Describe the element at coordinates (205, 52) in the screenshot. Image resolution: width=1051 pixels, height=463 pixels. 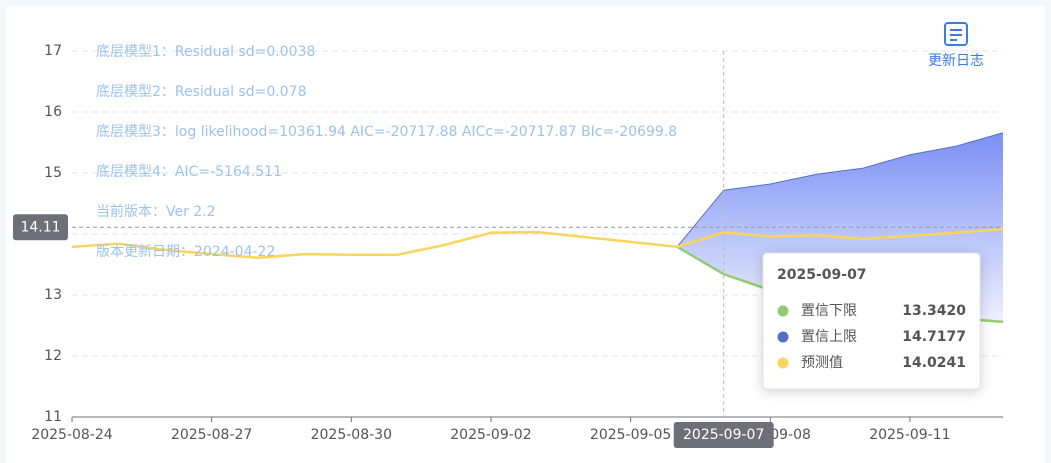
I see `annotation: 底层模型1：Residual sd=0.0038` at that location.